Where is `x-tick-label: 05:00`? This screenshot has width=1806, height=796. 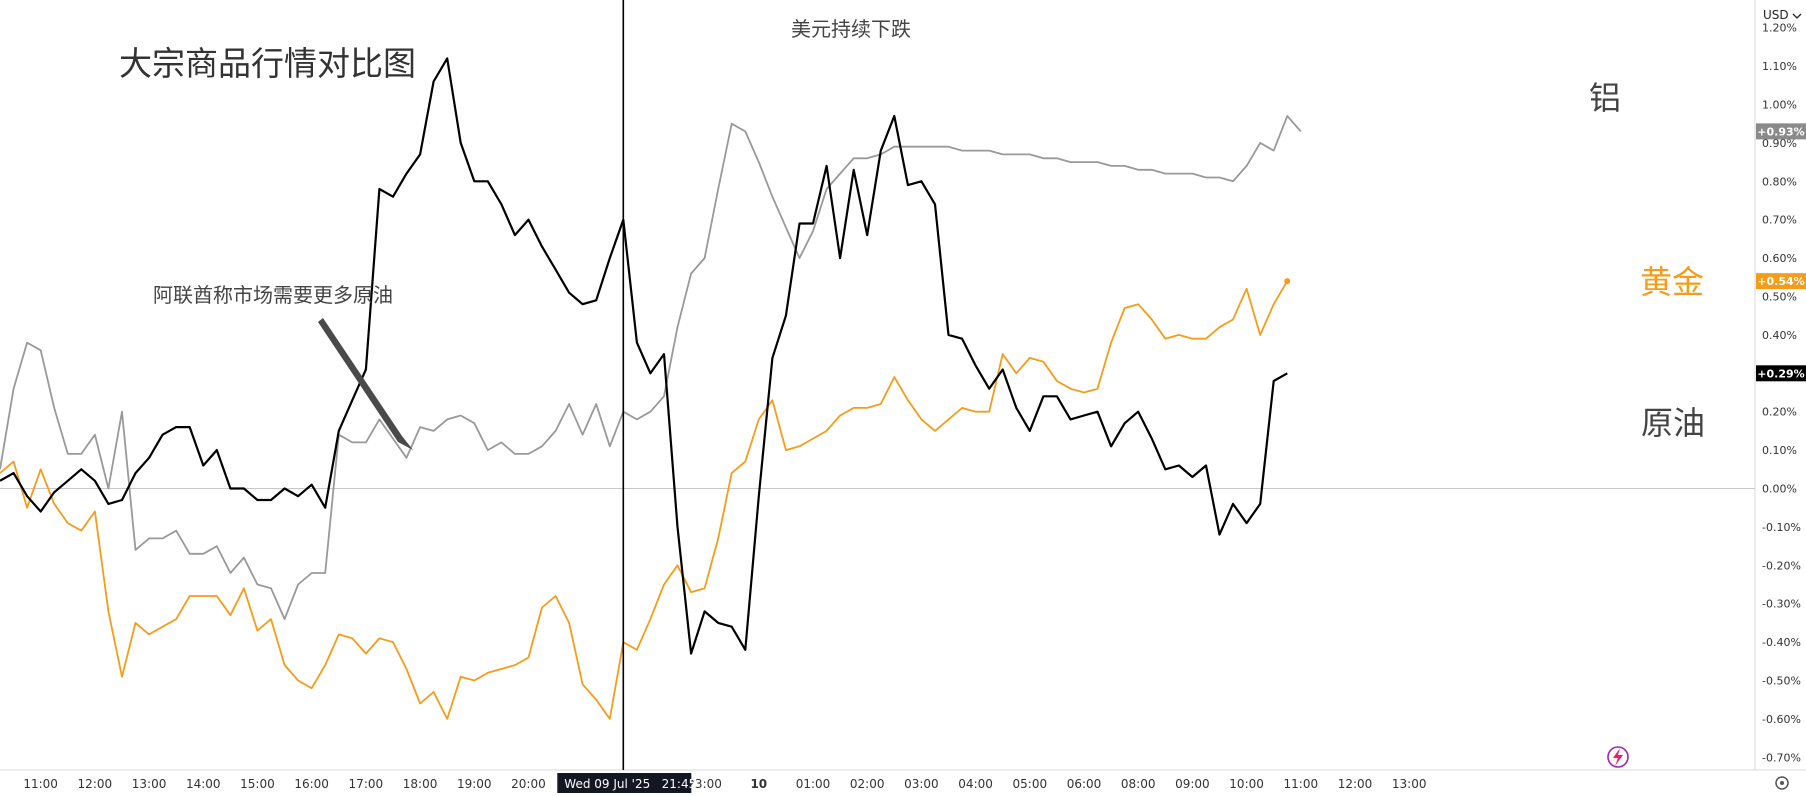
x-tick-label: 05:00 is located at coordinates (1030, 784).